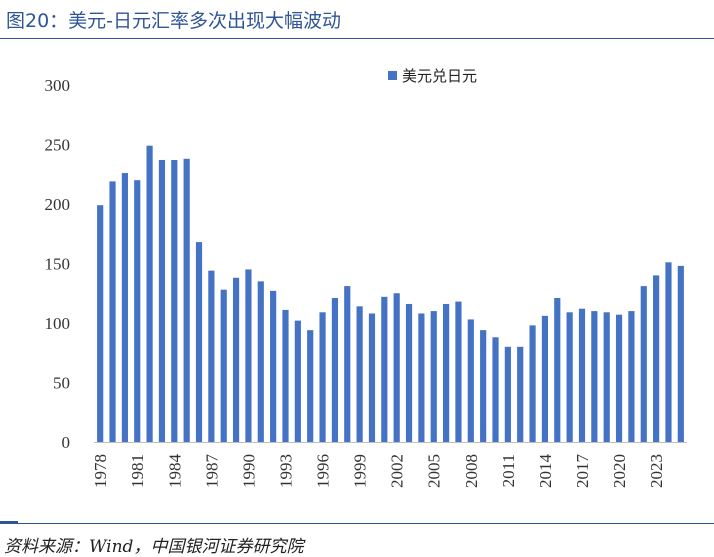 This screenshot has width=714, height=557. I want to click on x-tick-label: 2011, so click(508, 470).